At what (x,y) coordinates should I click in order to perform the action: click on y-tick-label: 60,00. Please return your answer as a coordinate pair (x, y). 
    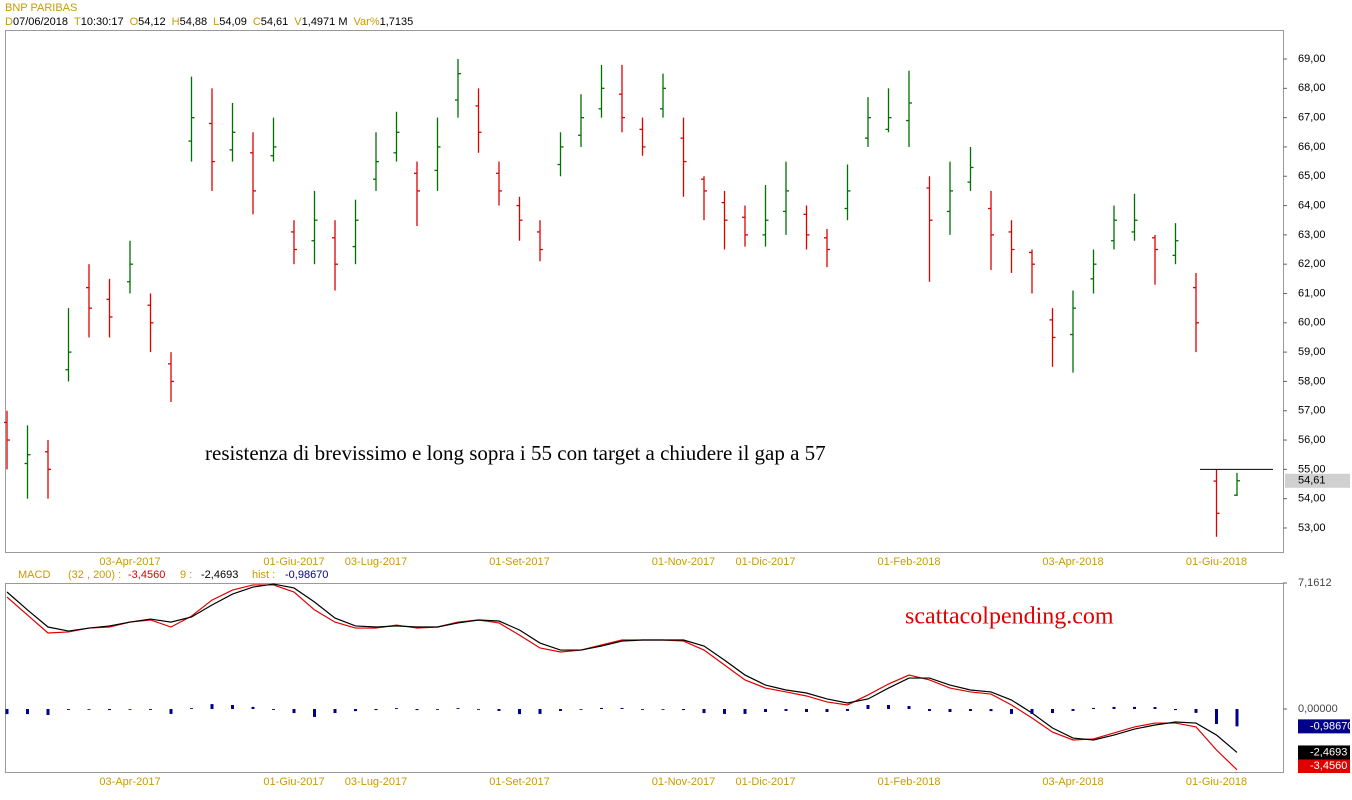
    Looking at the image, I should click on (1312, 323).